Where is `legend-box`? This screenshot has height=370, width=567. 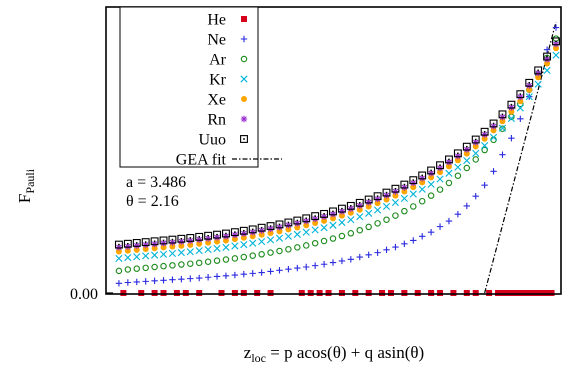 legend-box is located at coordinates (189, 87).